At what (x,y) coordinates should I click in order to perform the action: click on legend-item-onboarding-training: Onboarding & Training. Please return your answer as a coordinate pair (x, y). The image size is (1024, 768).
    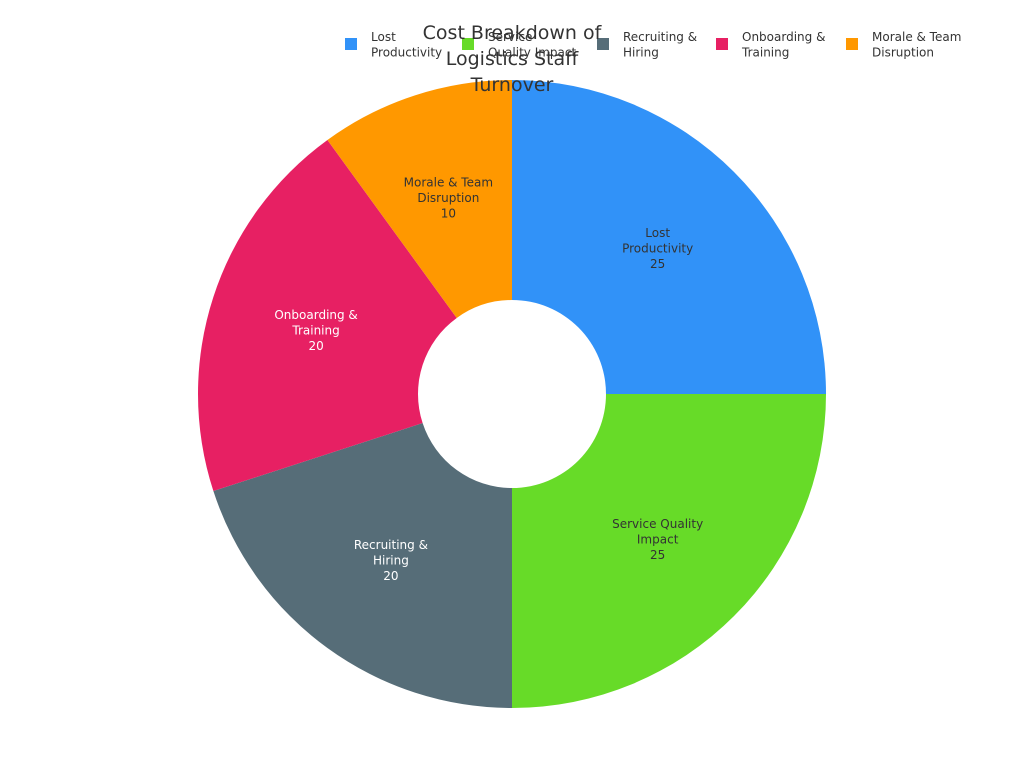
    Looking at the image, I should click on (770, 45).